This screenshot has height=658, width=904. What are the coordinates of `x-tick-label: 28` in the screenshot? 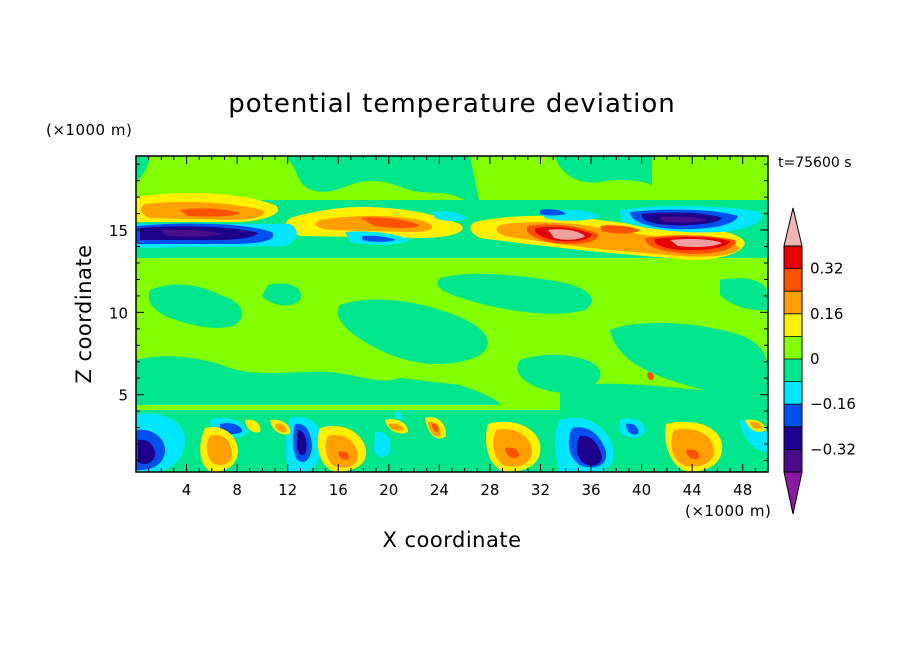 It's located at (489, 490).